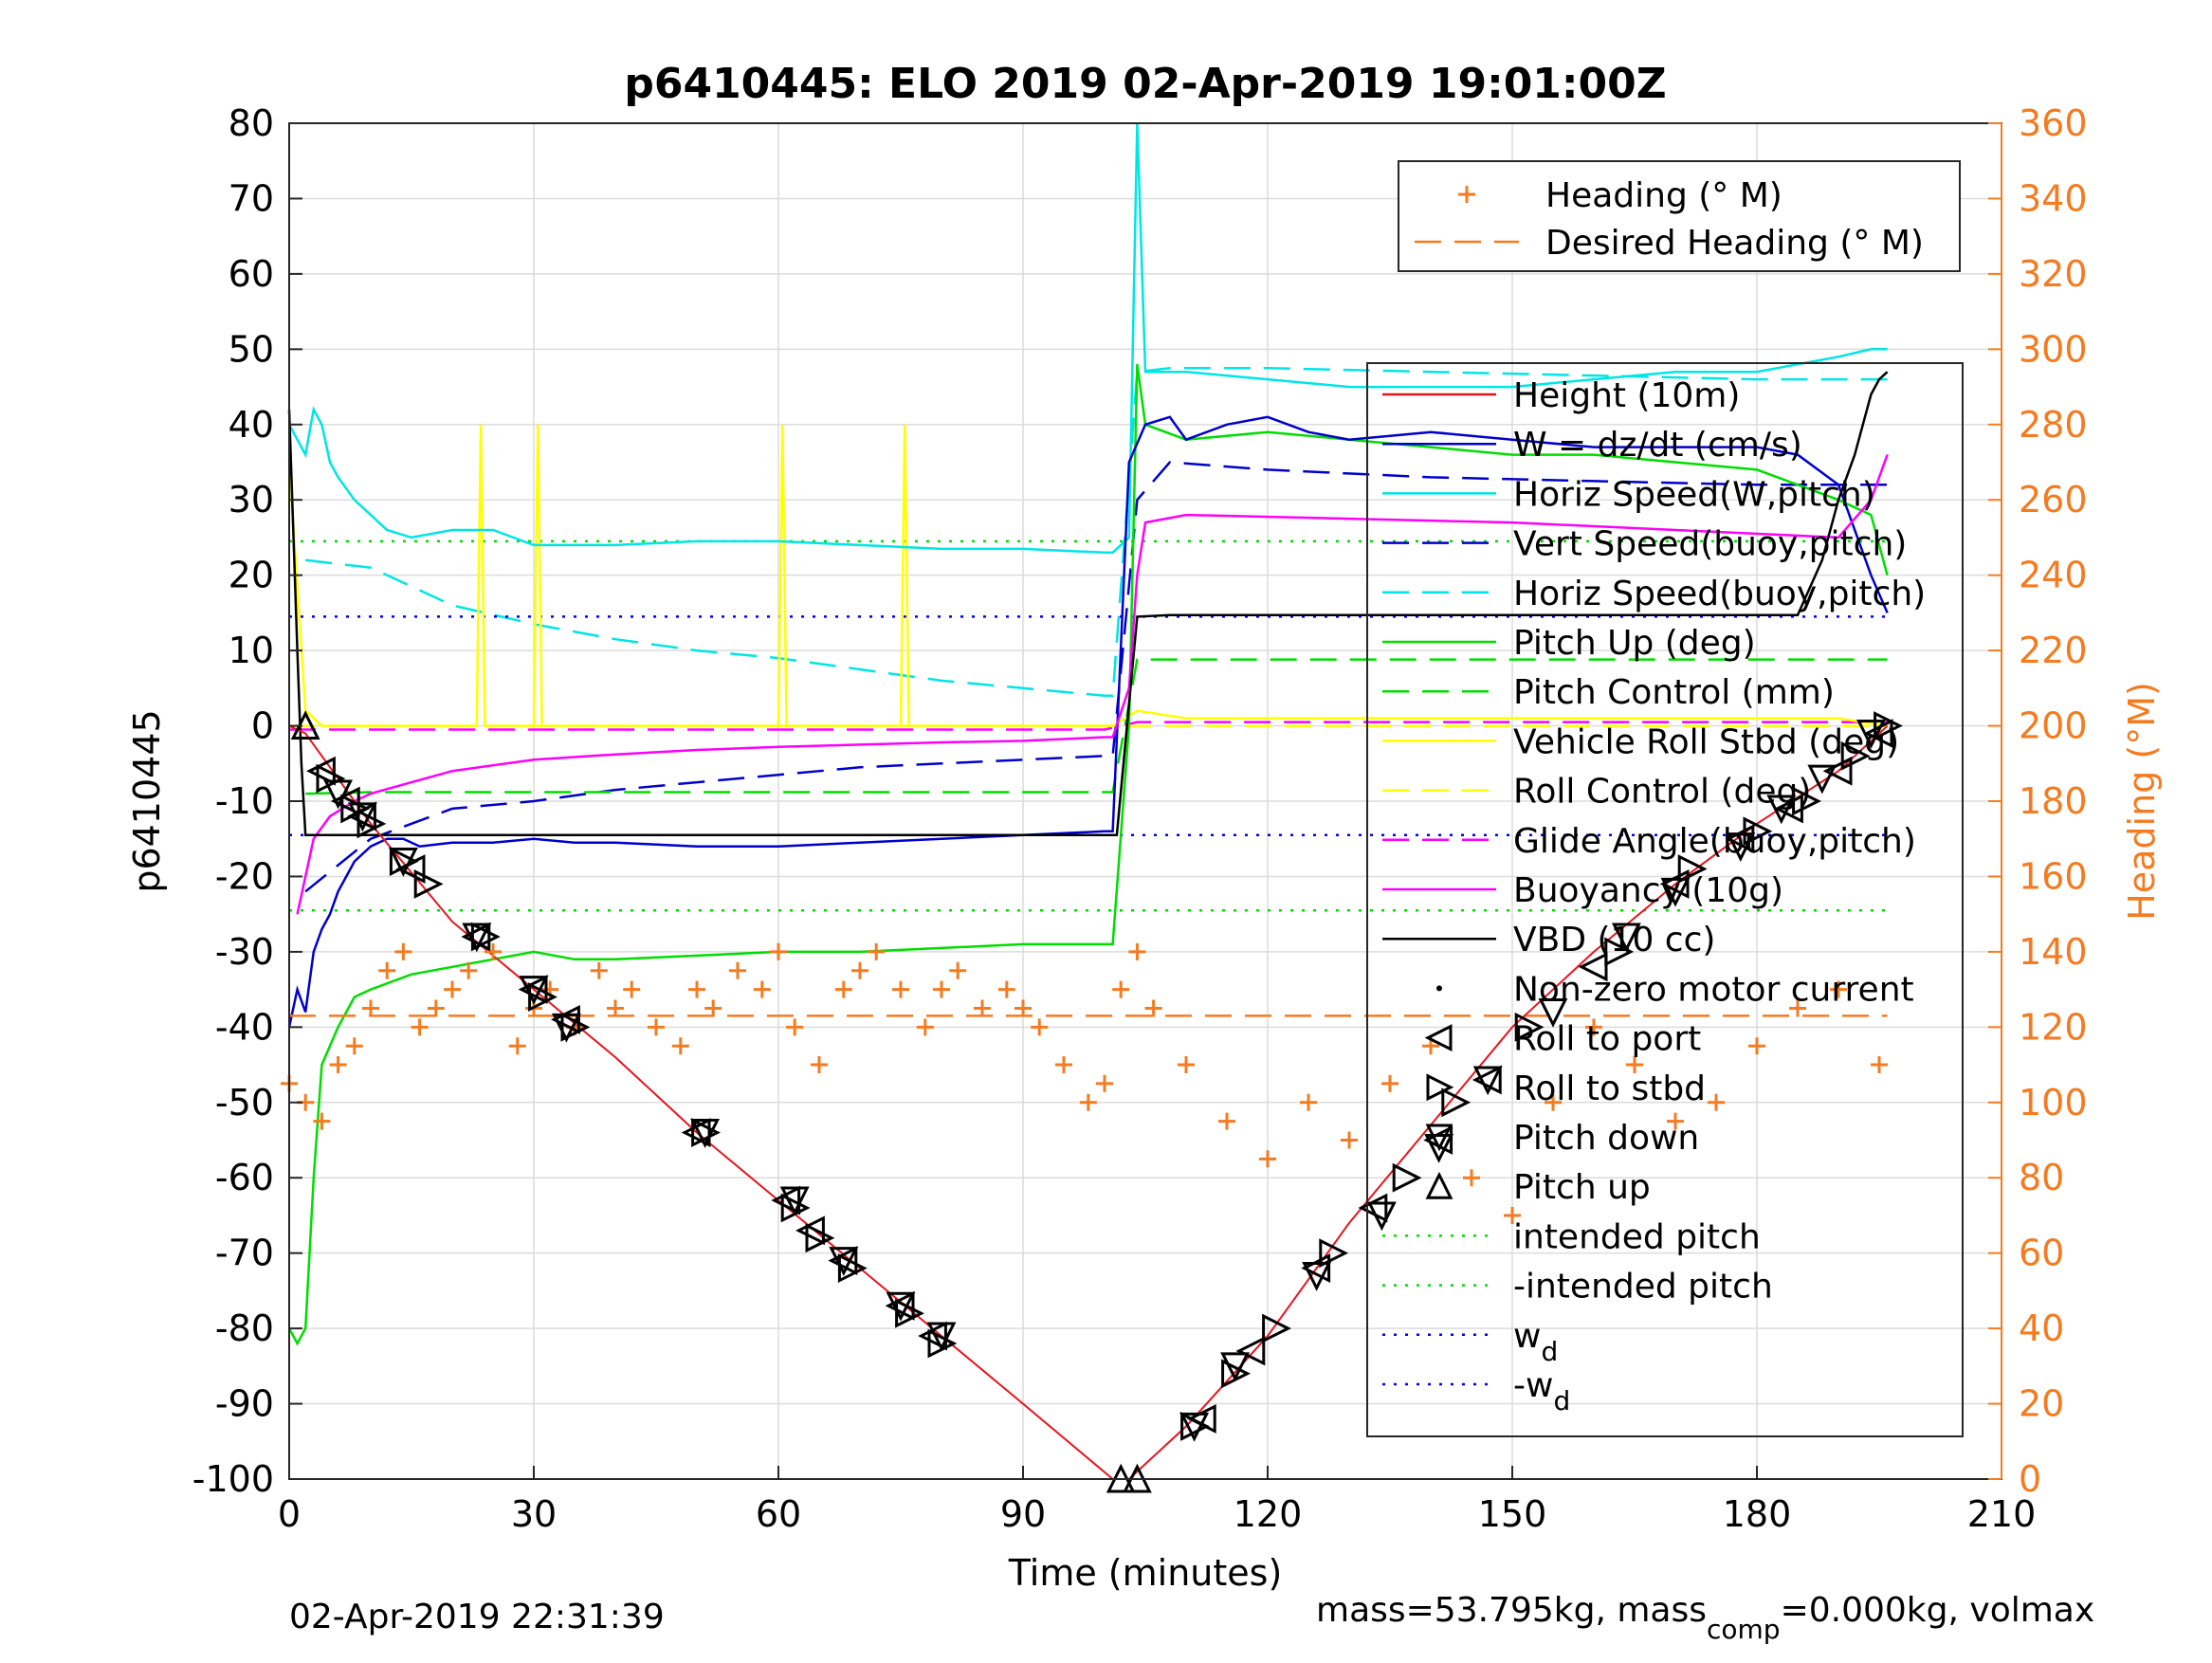 The image size is (2212, 1663). I want to click on series-glide-angle, so click(1088, 726).